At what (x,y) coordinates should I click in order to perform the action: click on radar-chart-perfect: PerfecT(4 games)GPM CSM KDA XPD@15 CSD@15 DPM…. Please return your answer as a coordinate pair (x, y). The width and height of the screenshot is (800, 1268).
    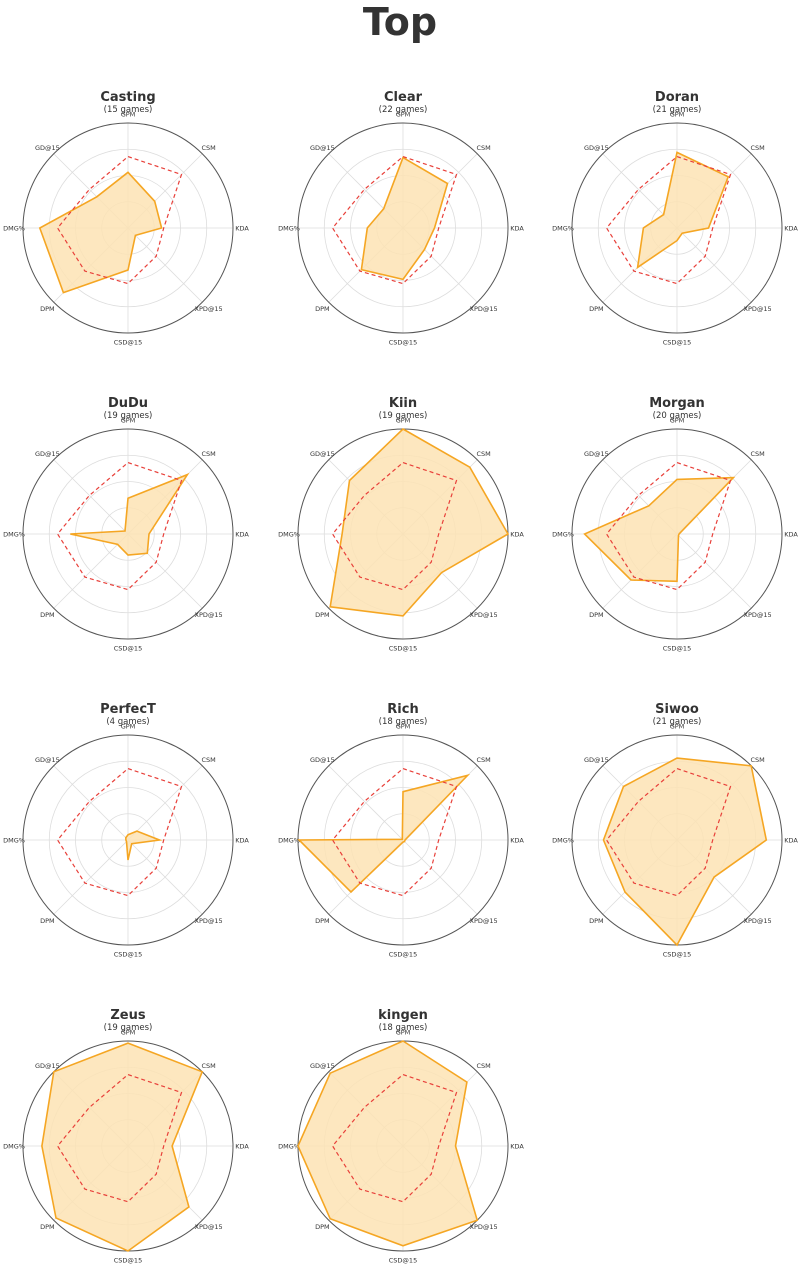
    Looking at the image, I should click on (126, 830).